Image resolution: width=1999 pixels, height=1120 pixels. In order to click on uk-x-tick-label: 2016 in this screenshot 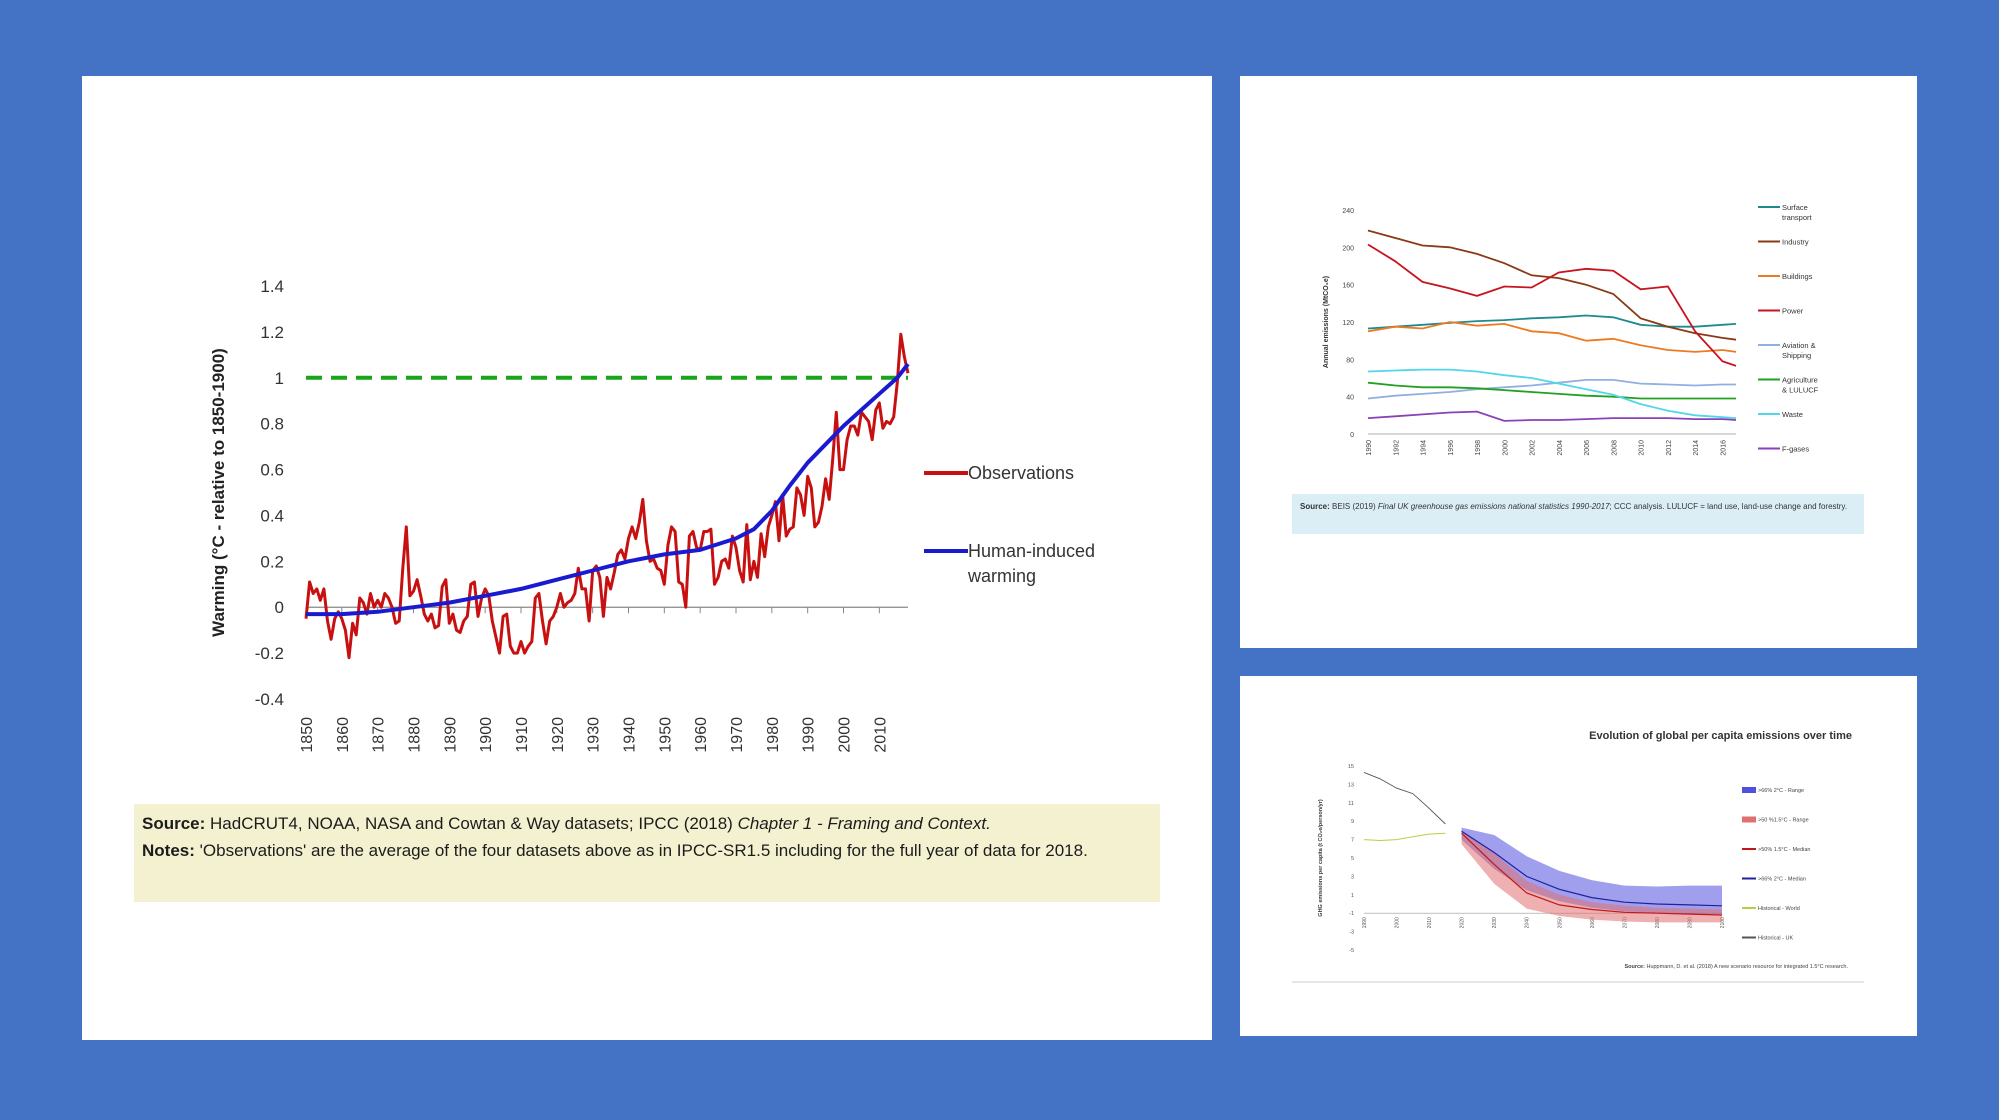, I will do `click(1723, 448)`.